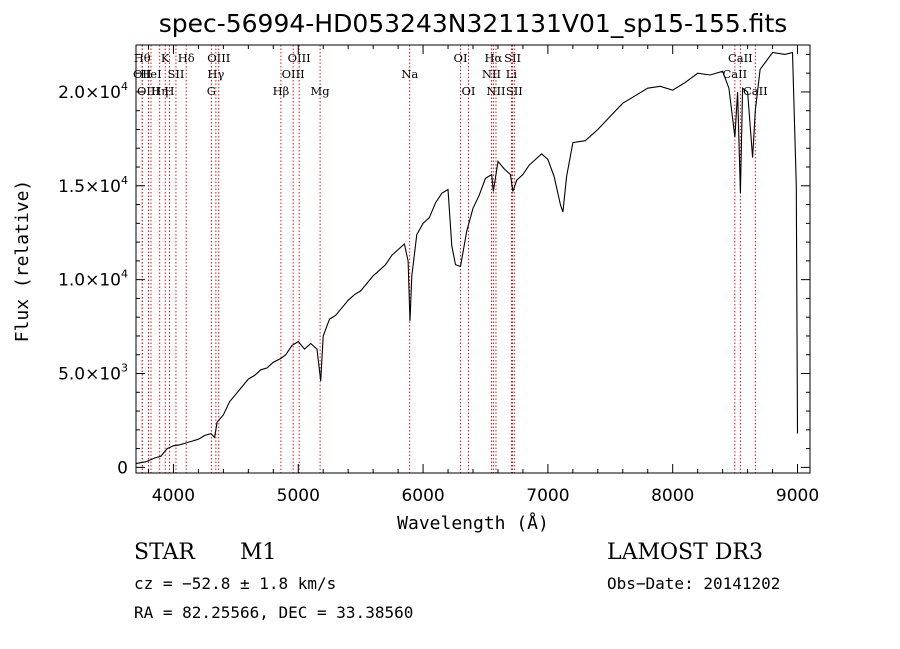 This screenshot has width=900, height=649. Describe the element at coordinates (258, 552) in the screenshot. I see `subclass: M1` at that location.